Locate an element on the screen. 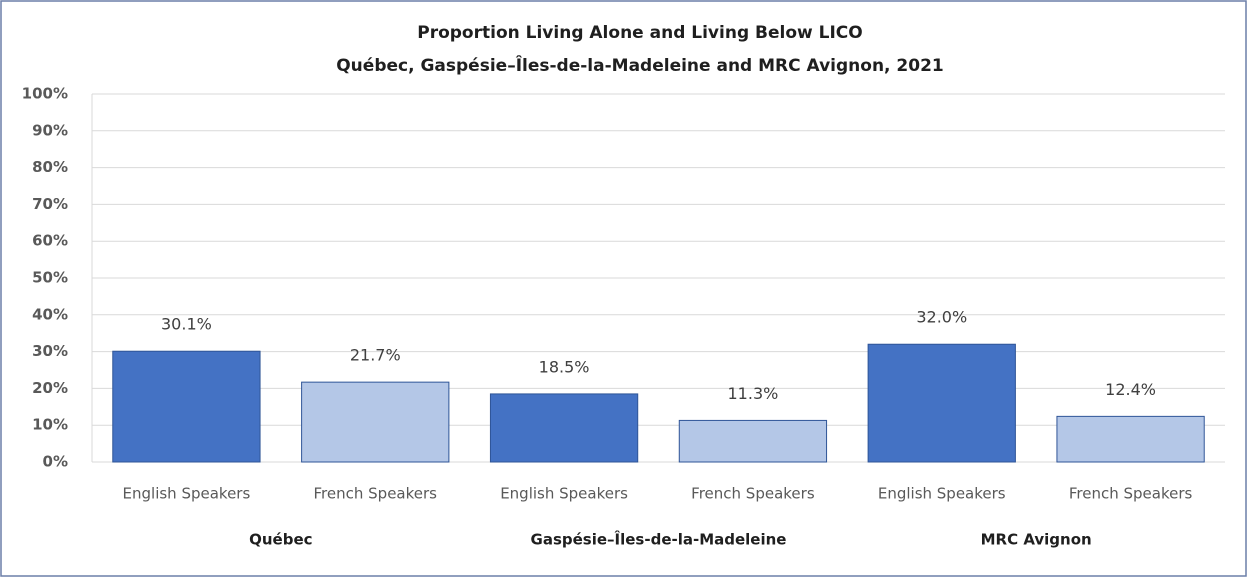 The width and height of the screenshot is (1247, 577). y-tick-label: 40% is located at coordinates (50, 314).